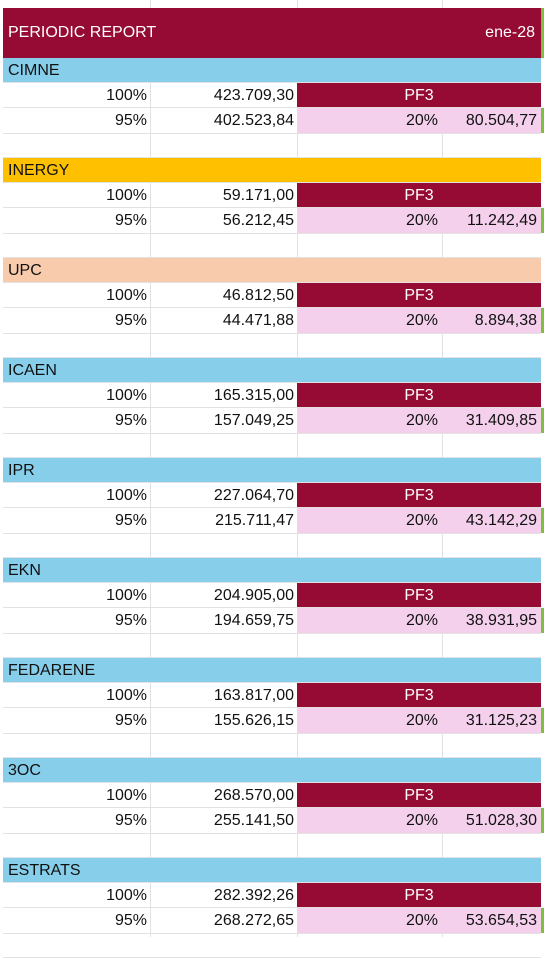 The height and width of the screenshot is (958, 545). What do you see at coordinates (253, 795) in the screenshot?
I see `total-amount-cell: 268.570,00` at bounding box center [253, 795].